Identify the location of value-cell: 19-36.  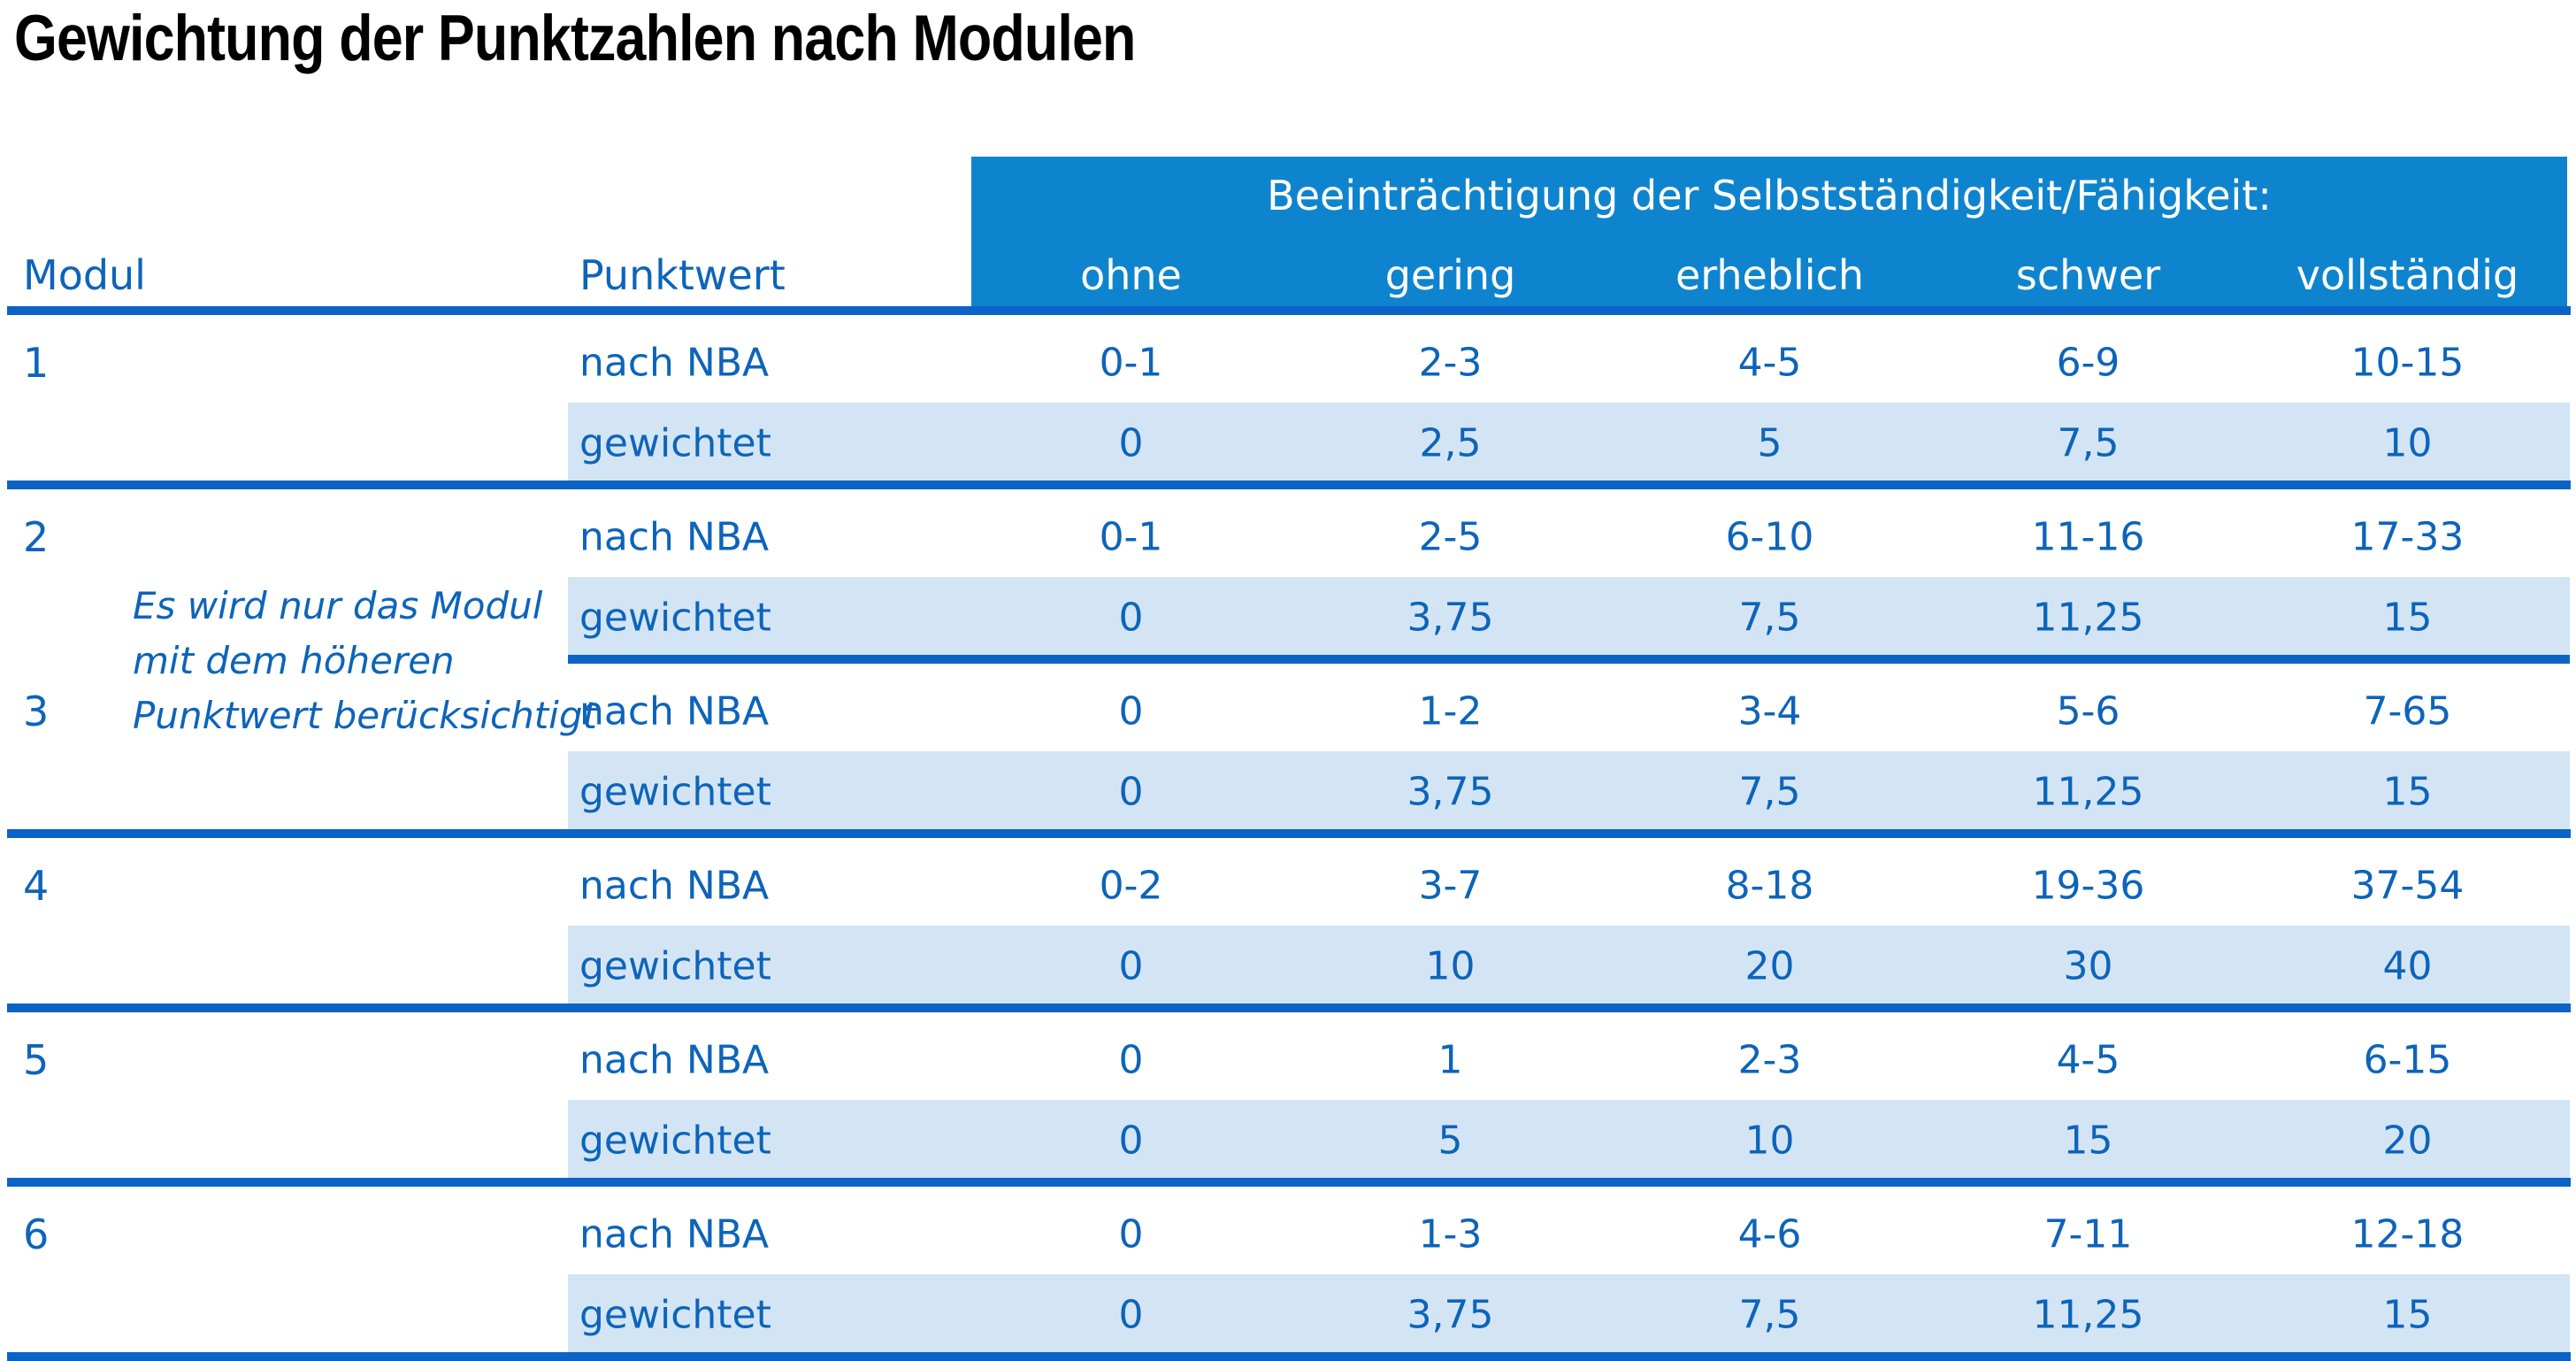
(2088, 886).